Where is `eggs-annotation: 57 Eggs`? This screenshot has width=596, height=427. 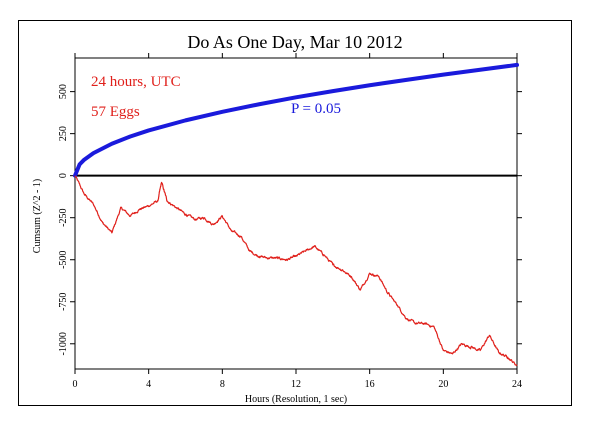
eggs-annotation: 57 Eggs is located at coordinates (115, 112).